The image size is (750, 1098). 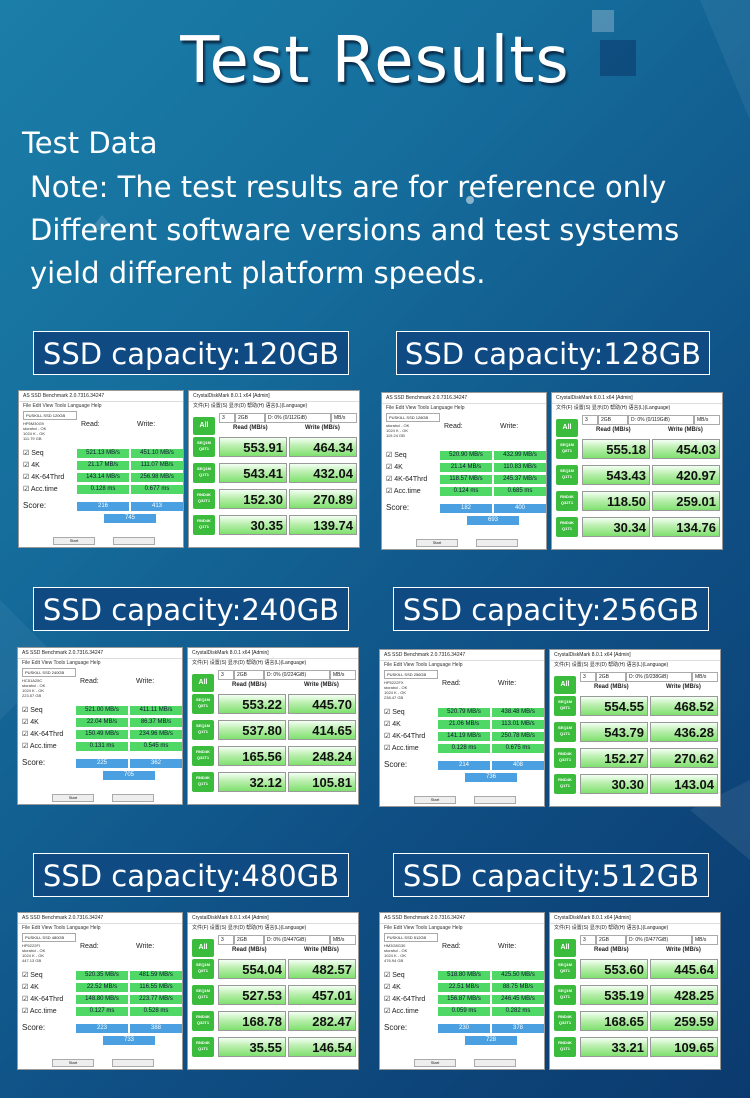 I want to click on row-label: ☑ 4K-64Thrd, so click(x=405, y=999).